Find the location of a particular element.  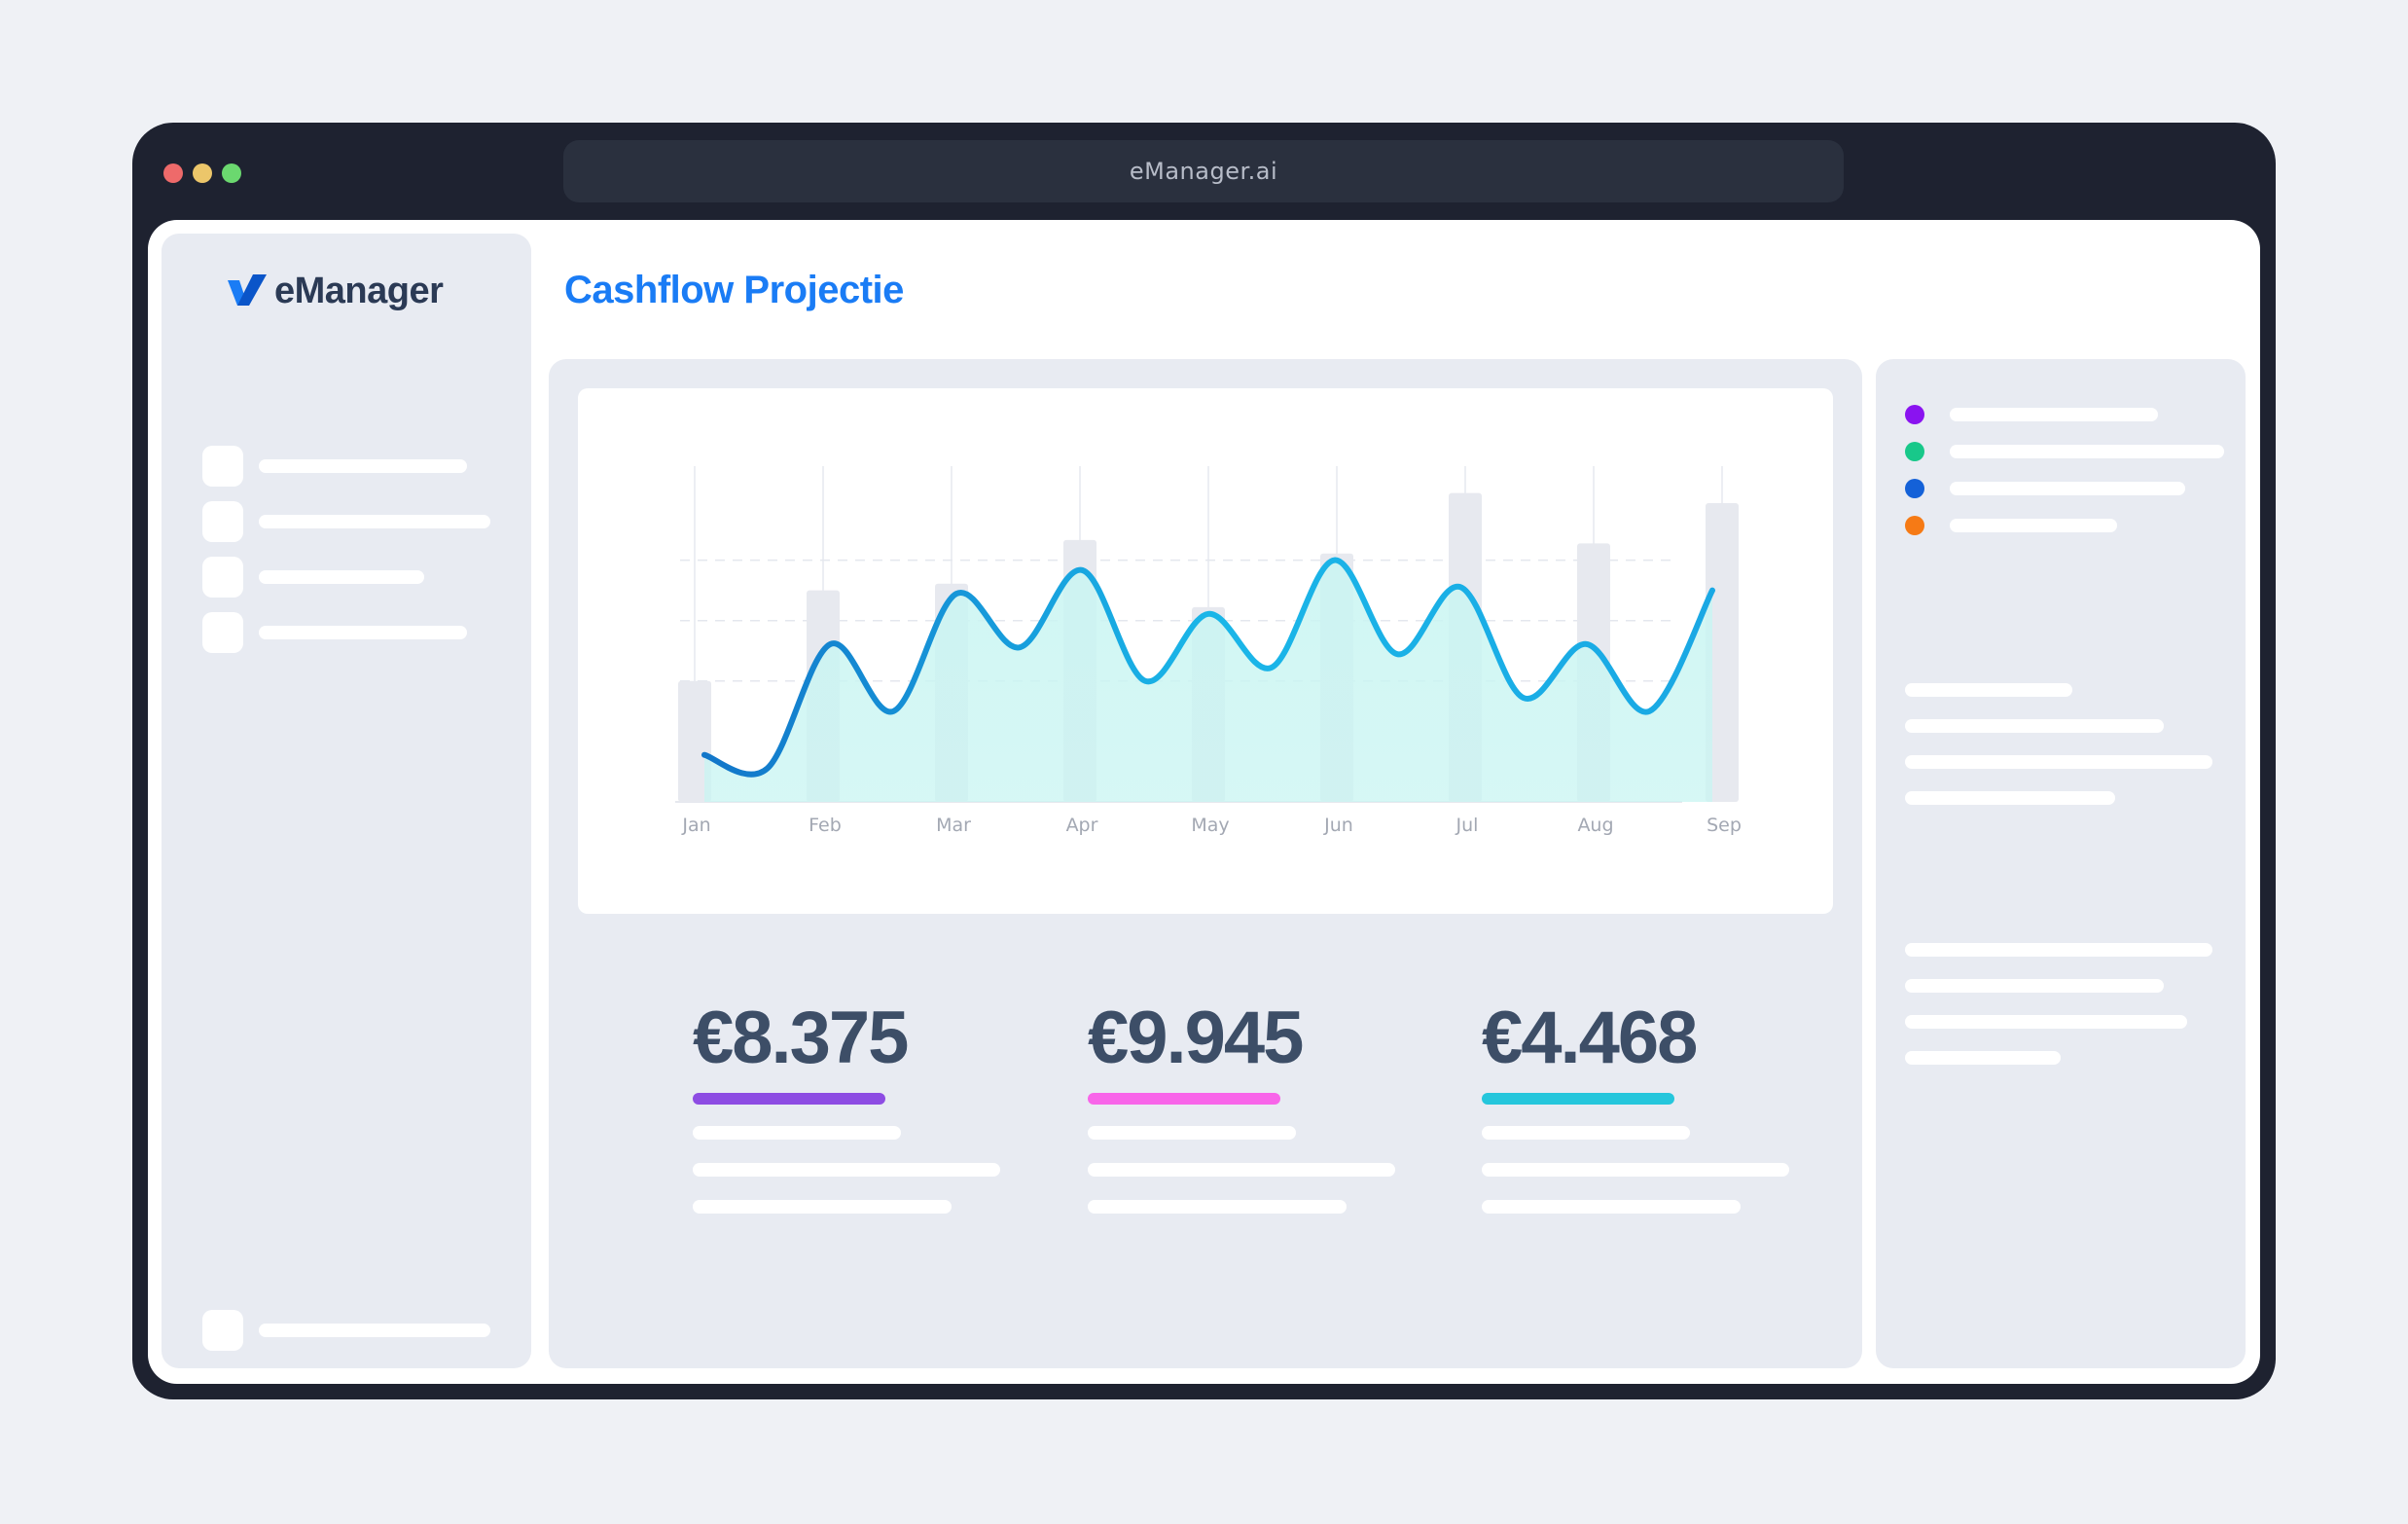

x-tick-label-feb: Feb is located at coordinates (825, 825).